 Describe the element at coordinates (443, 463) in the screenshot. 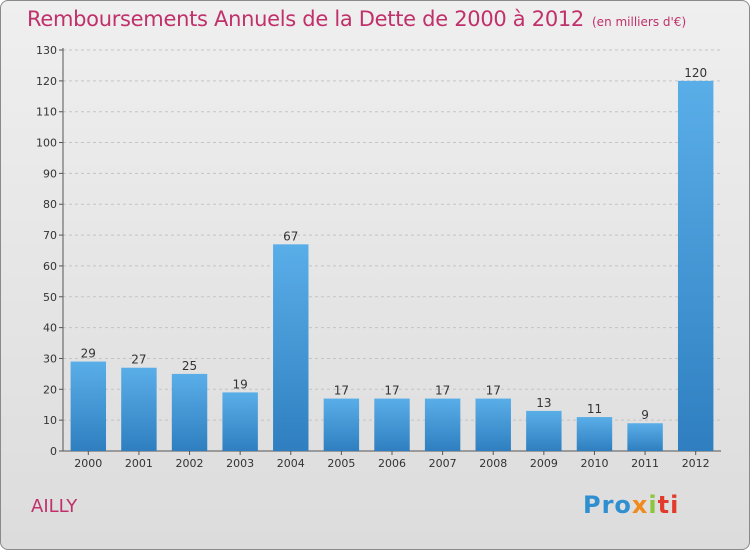

I see `x-tick-label: 2007` at that location.